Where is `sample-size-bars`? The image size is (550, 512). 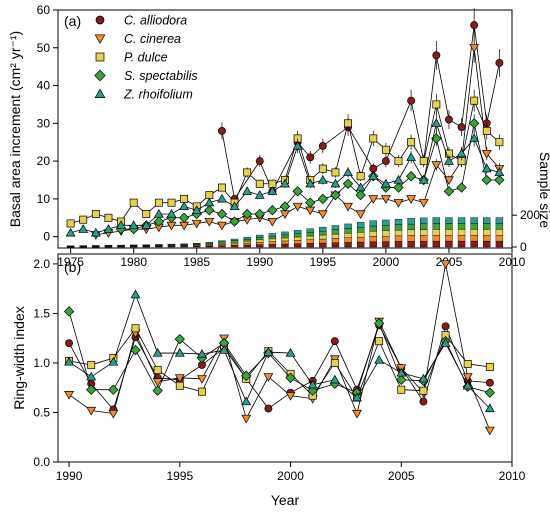
sample-size-bars is located at coordinates (285, 232).